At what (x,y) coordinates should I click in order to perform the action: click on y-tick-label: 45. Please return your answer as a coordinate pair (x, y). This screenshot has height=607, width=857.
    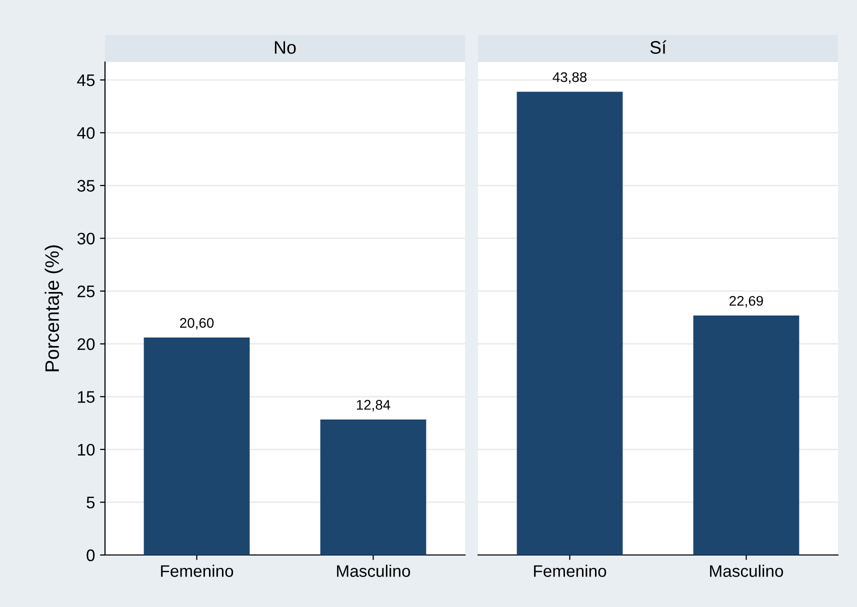
    Looking at the image, I should click on (86, 80).